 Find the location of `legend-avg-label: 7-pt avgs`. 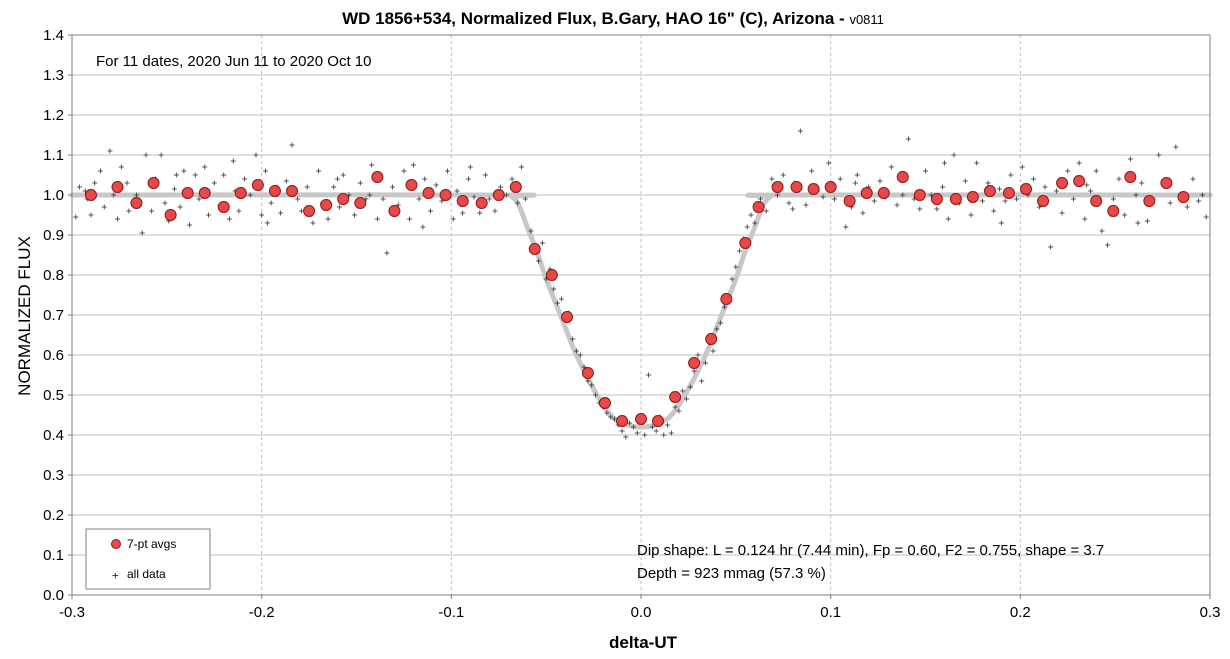

legend-avg-label: 7-pt avgs is located at coordinates (151, 544).